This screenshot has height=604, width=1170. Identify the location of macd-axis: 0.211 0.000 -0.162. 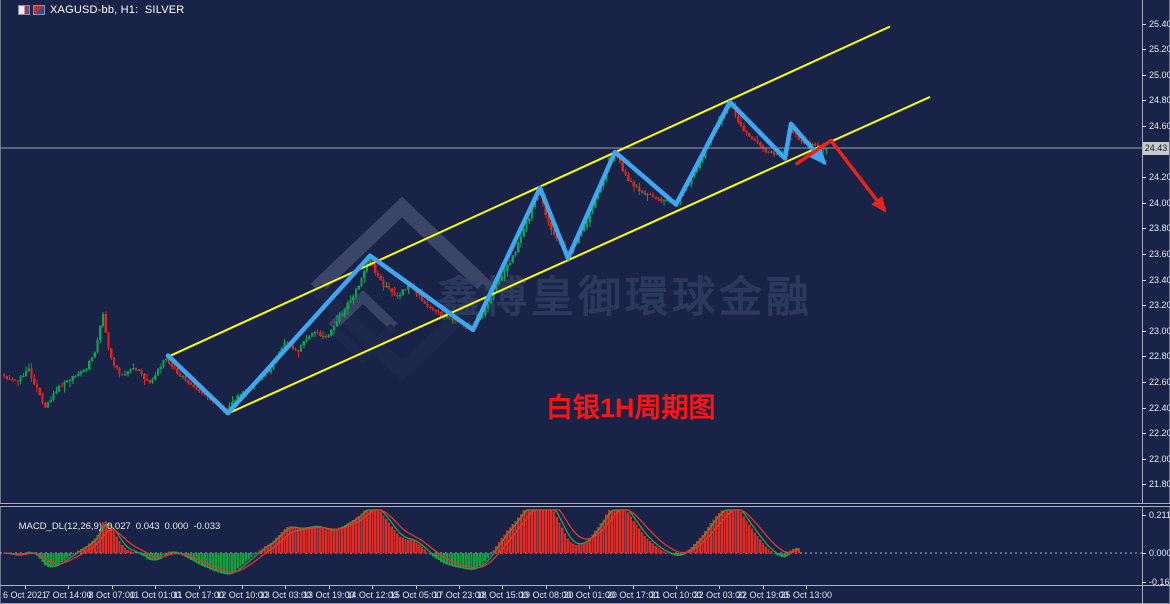
(1156, 547).